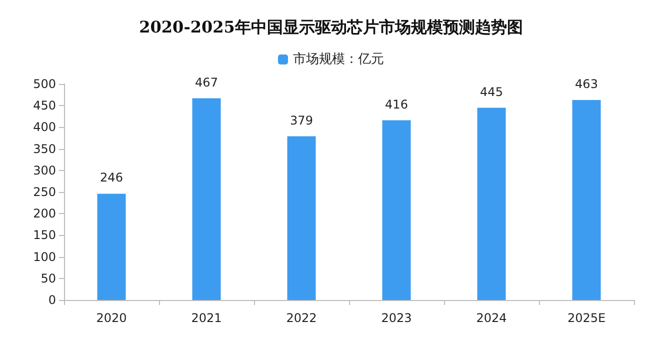 Image resolution: width=662 pixels, height=348 pixels. I want to click on y-tick-label: 500, so click(44, 84).